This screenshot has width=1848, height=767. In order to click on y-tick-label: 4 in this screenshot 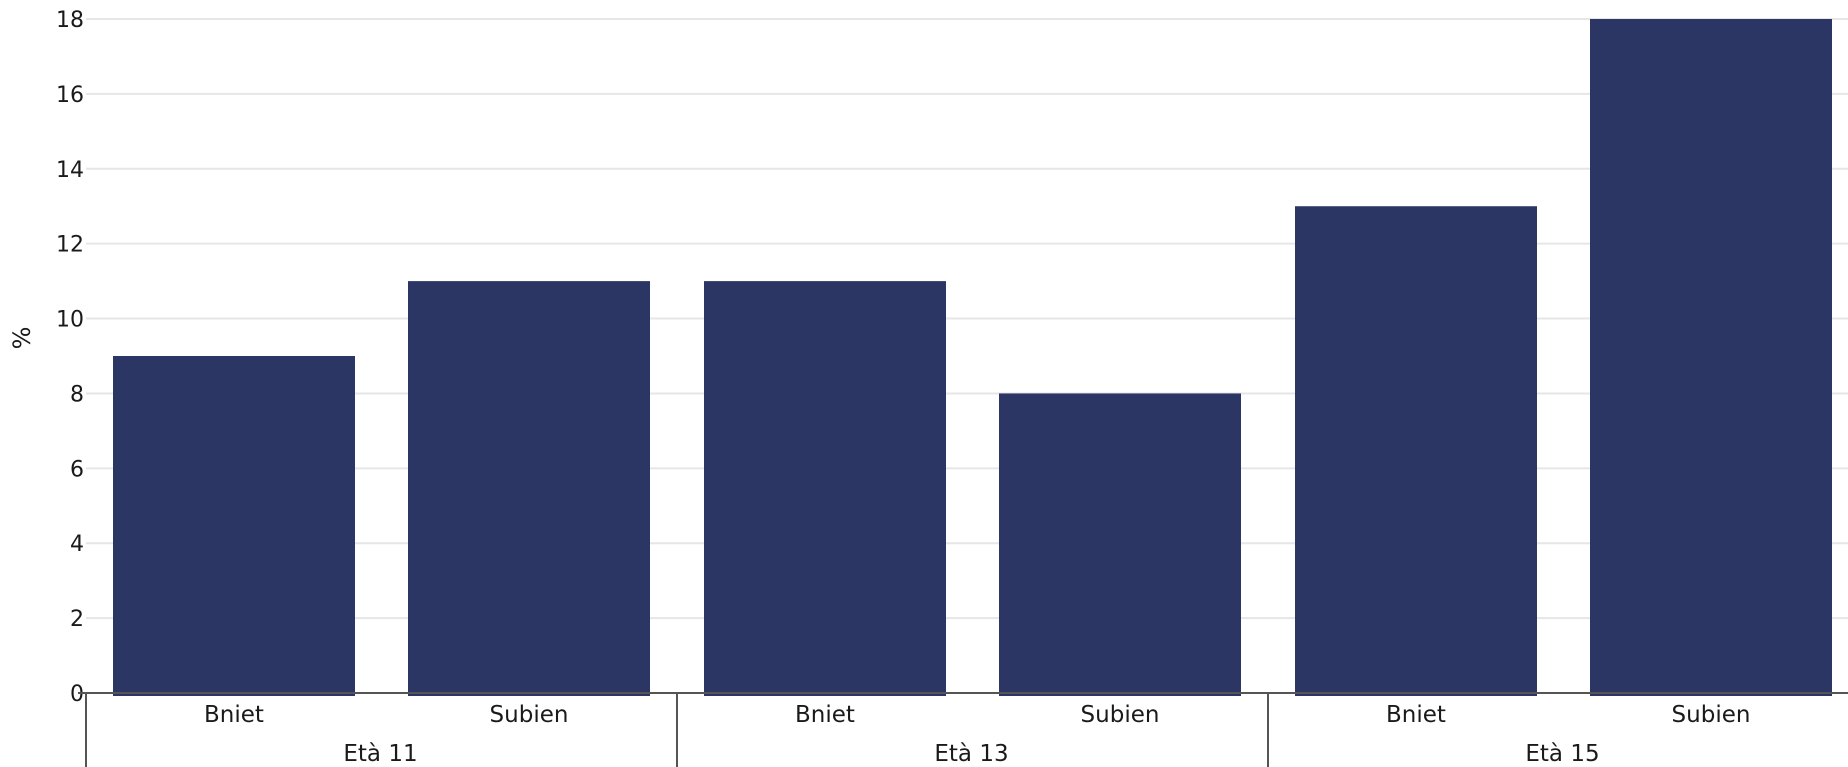, I will do `click(77, 544)`.